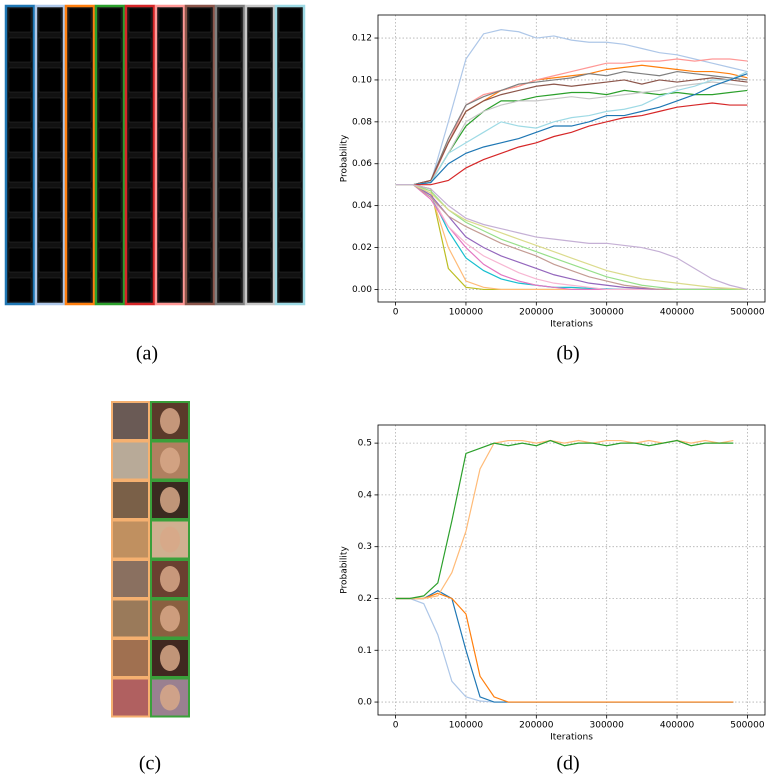 This screenshot has height=782, width=767. I want to click on x-tick-label: 100000, so click(466, 313).